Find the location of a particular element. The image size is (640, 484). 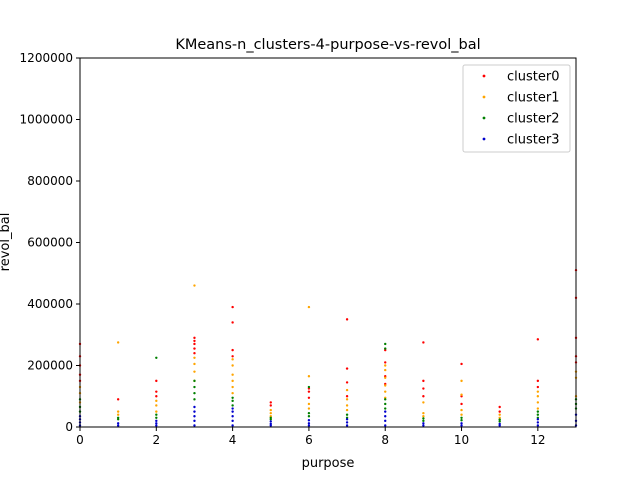

y-tick-label: 200000 is located at coordinates (50, 366).